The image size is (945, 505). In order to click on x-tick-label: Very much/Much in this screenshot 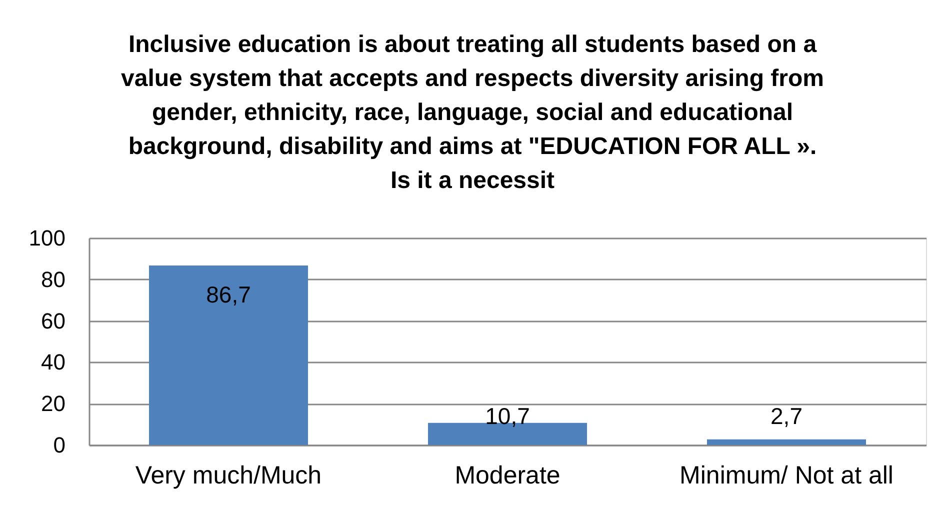, I will do `click(228, 476)`.